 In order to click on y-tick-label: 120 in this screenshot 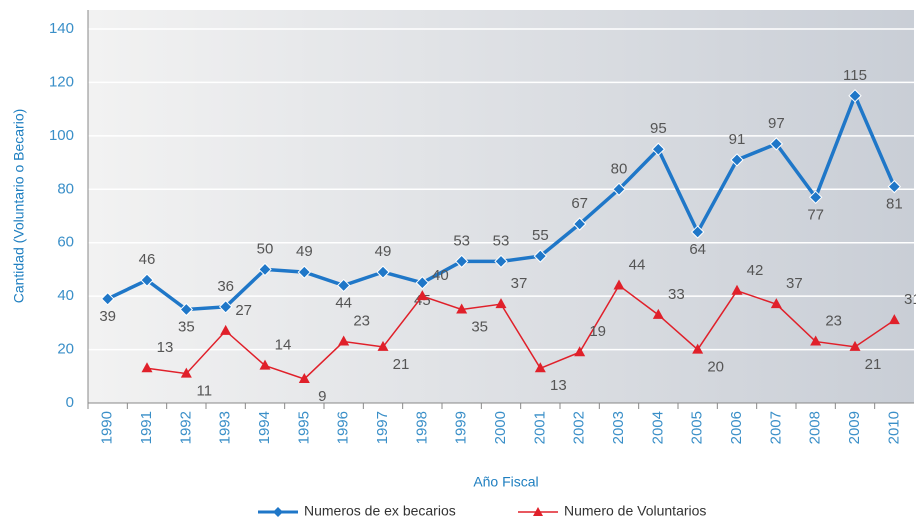, I will do `click(61, 81)`.